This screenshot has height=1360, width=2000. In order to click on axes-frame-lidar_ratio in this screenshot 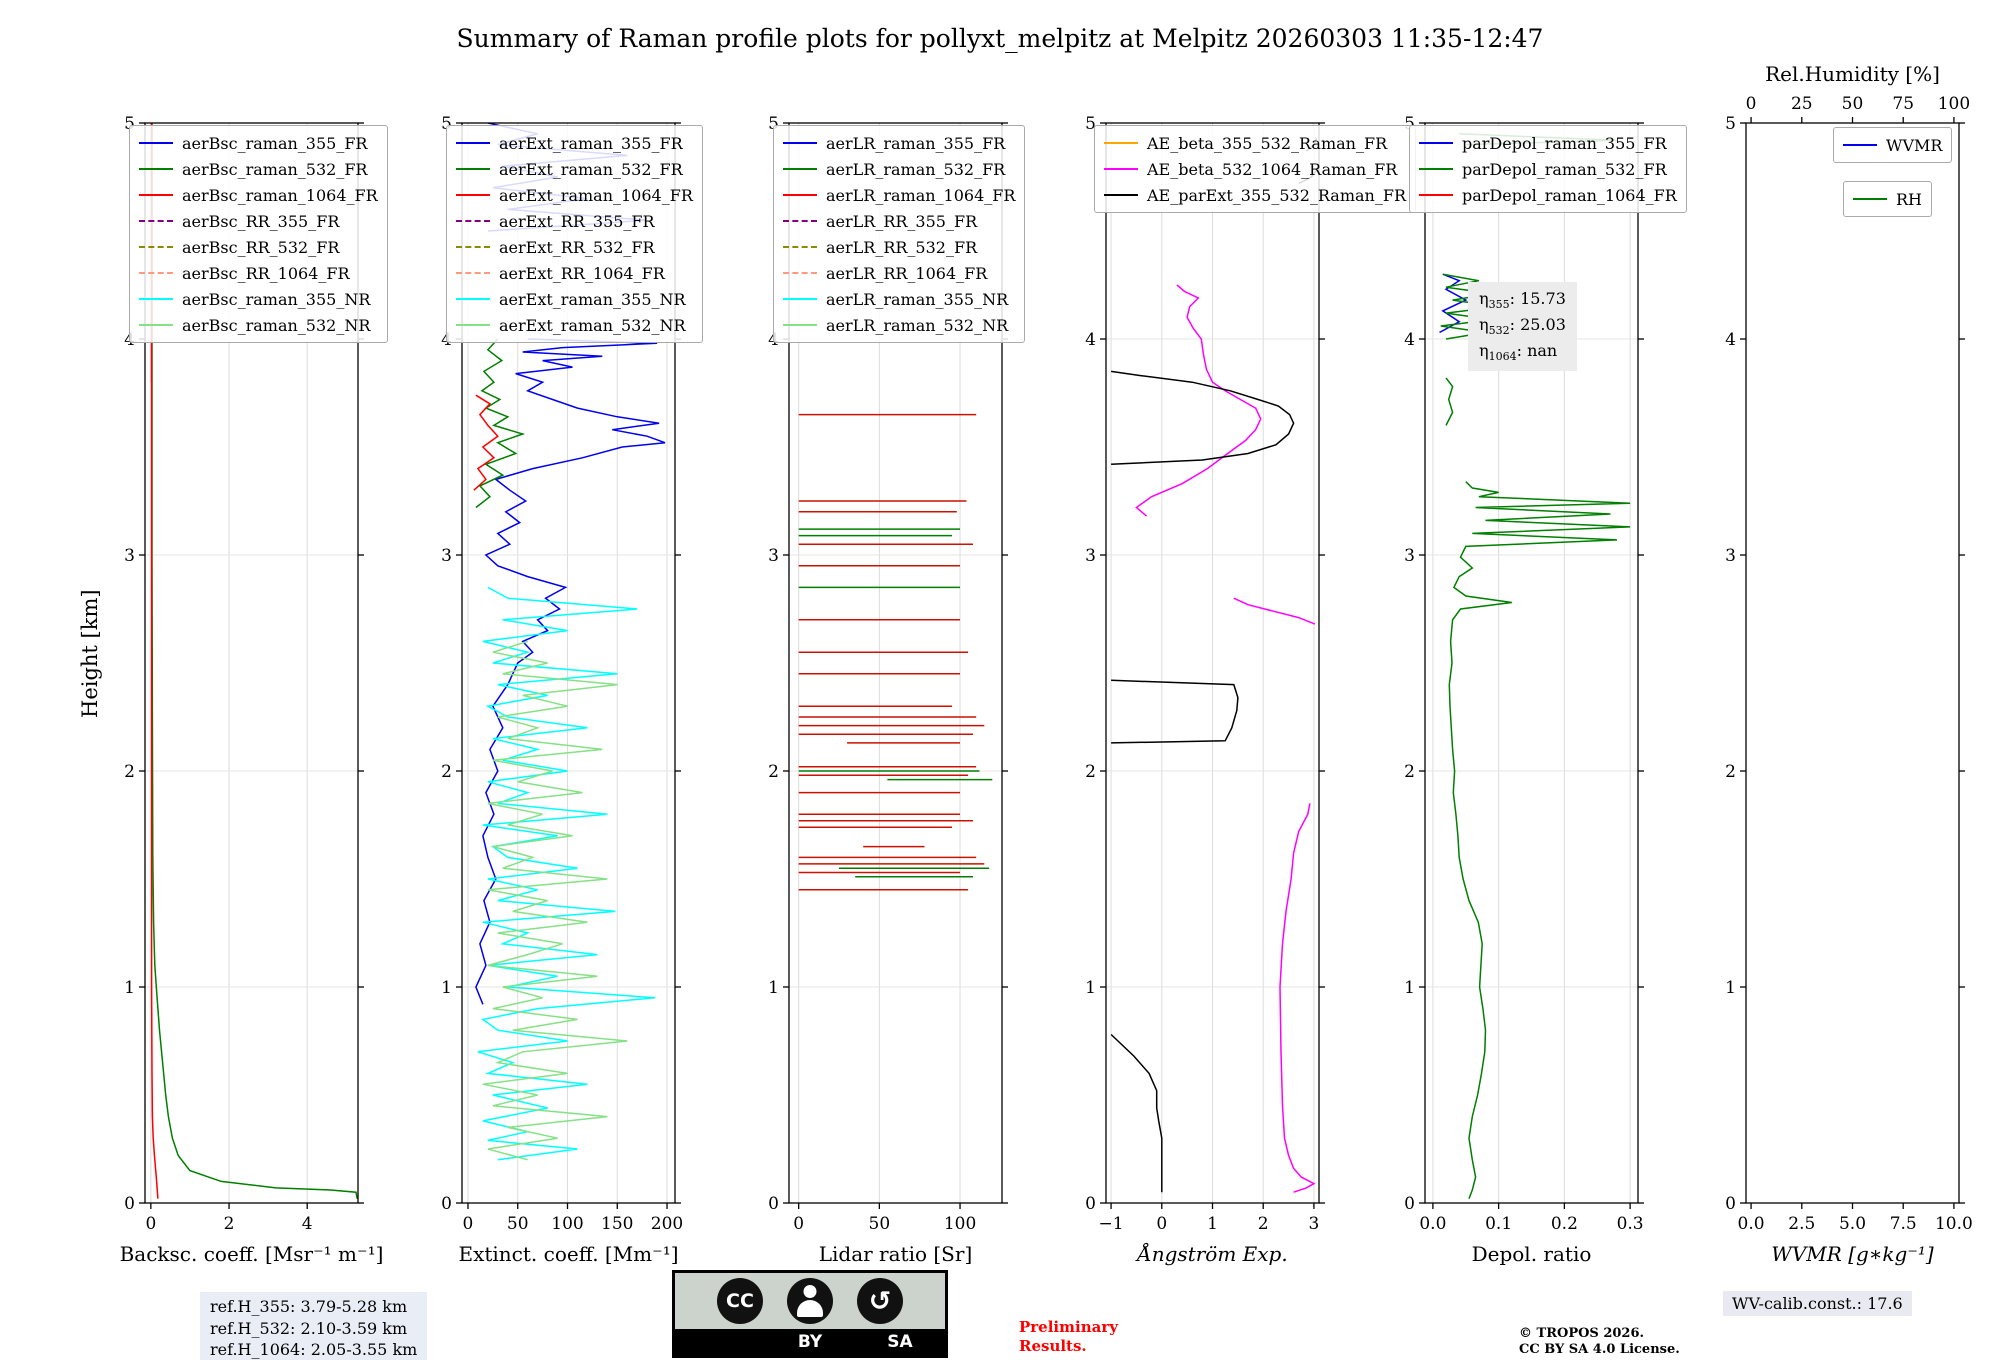, I will do `click(895, 663)`.